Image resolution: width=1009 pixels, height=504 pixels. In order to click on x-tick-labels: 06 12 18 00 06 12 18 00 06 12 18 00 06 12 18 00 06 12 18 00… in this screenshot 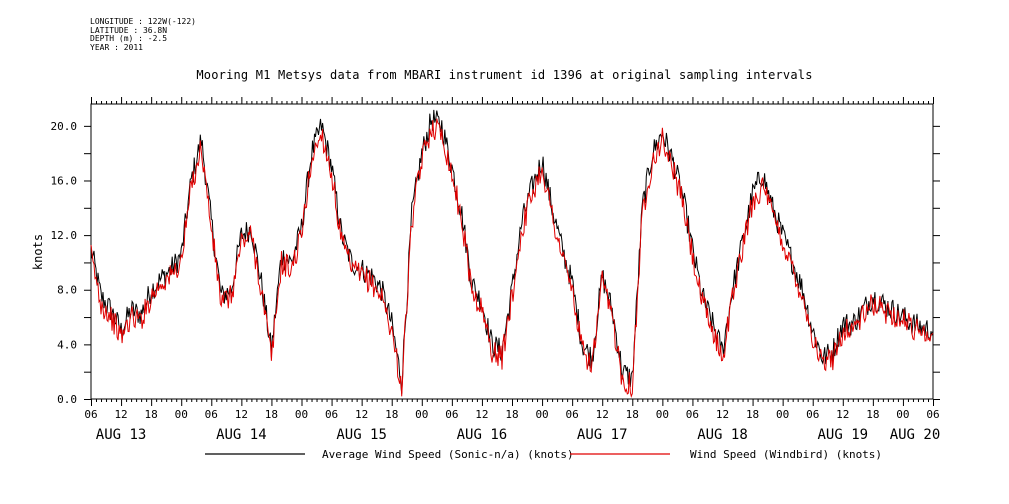, I will do `click(511, 414)`.